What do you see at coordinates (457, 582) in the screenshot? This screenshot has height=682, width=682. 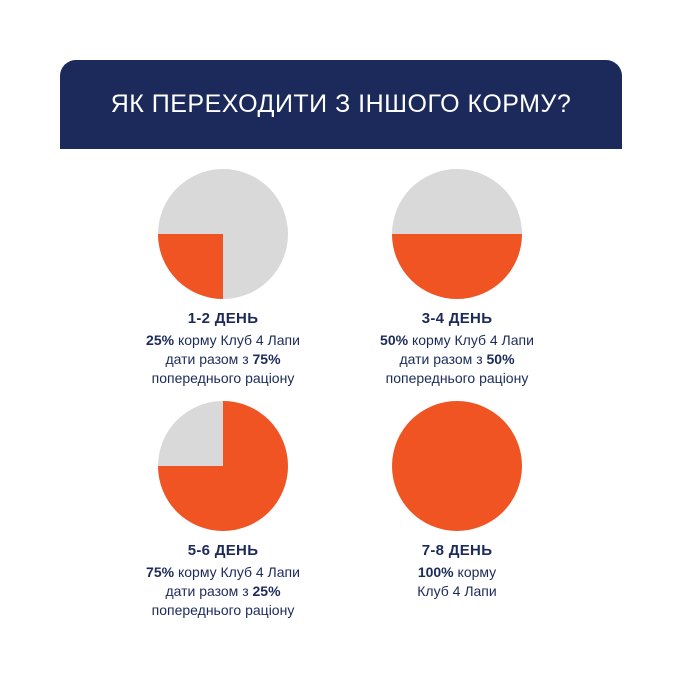 I see `description: 100% корму Клуб 4 Лапи` at bounding box center [457, 582].